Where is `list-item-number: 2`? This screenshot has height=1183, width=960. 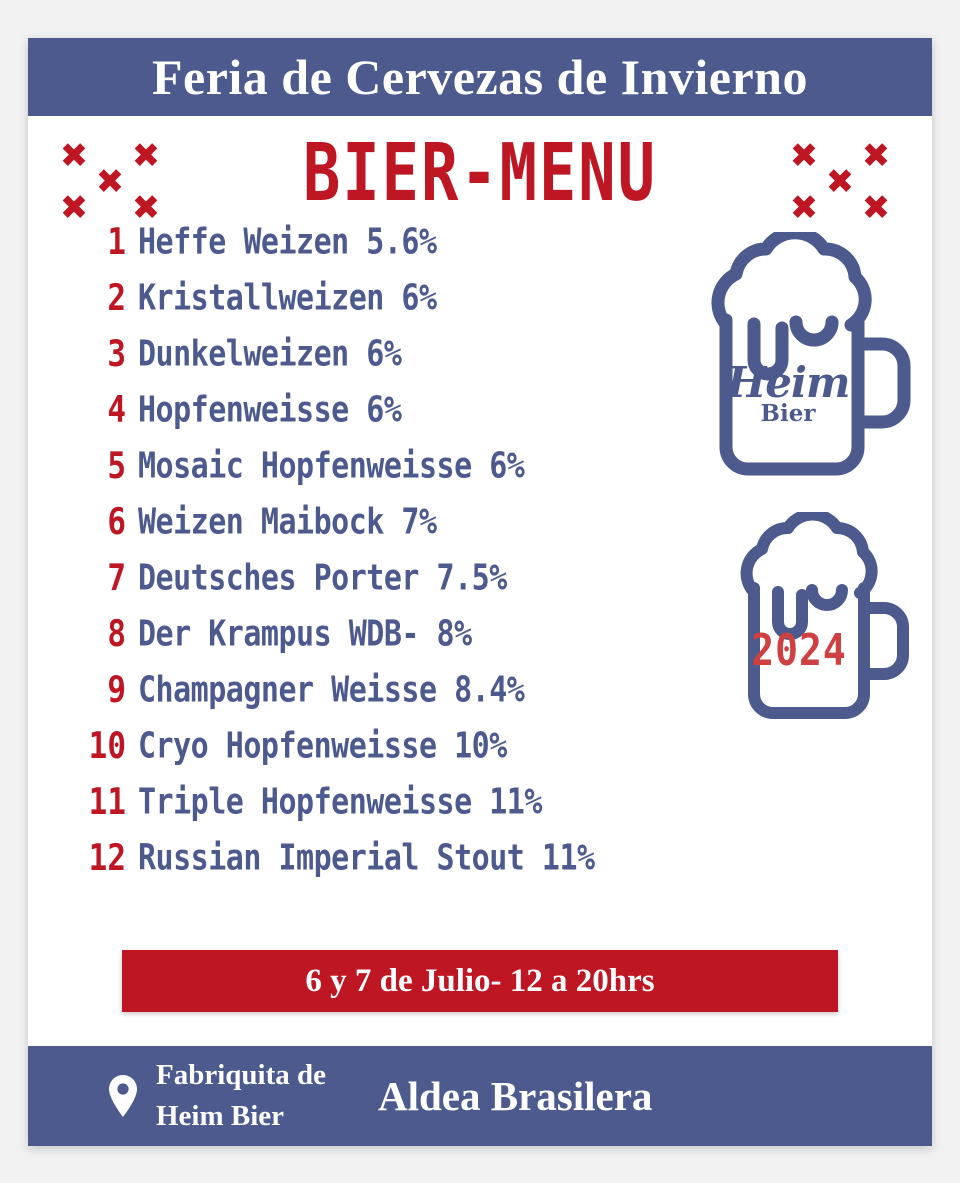
list-item-number: 2 is located at coordinates (116, 298).